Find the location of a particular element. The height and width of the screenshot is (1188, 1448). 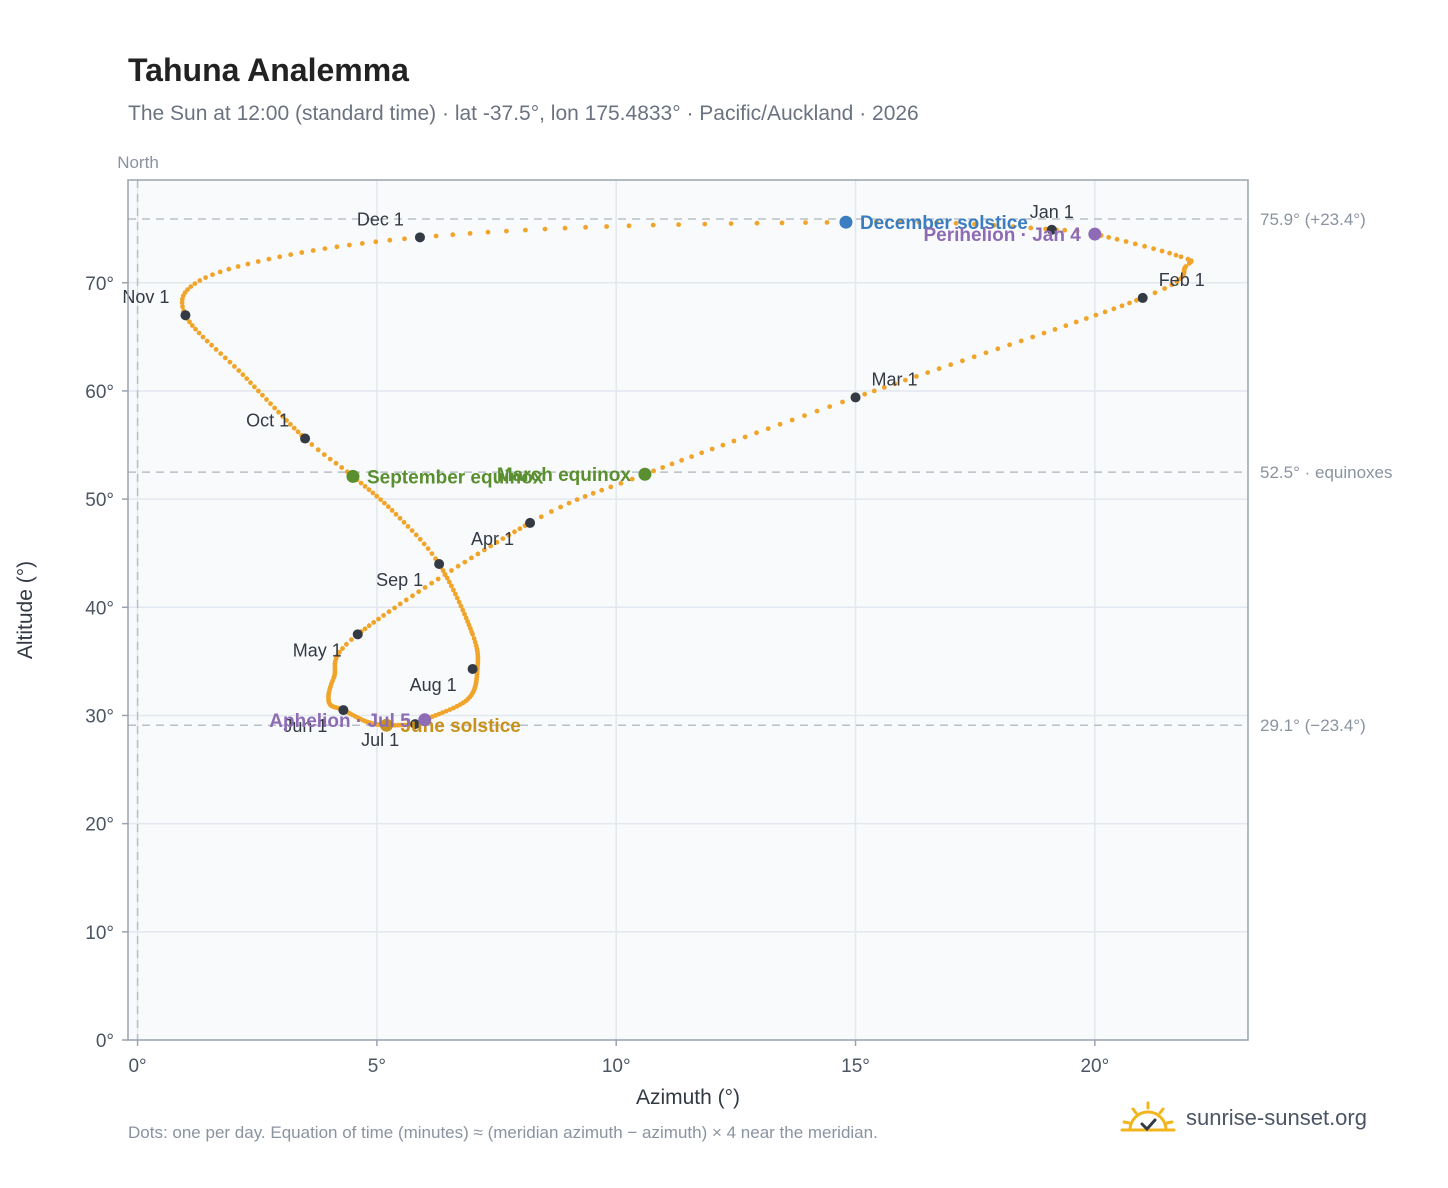

month-label: Oct 1 is located at coordinates (267, 421).